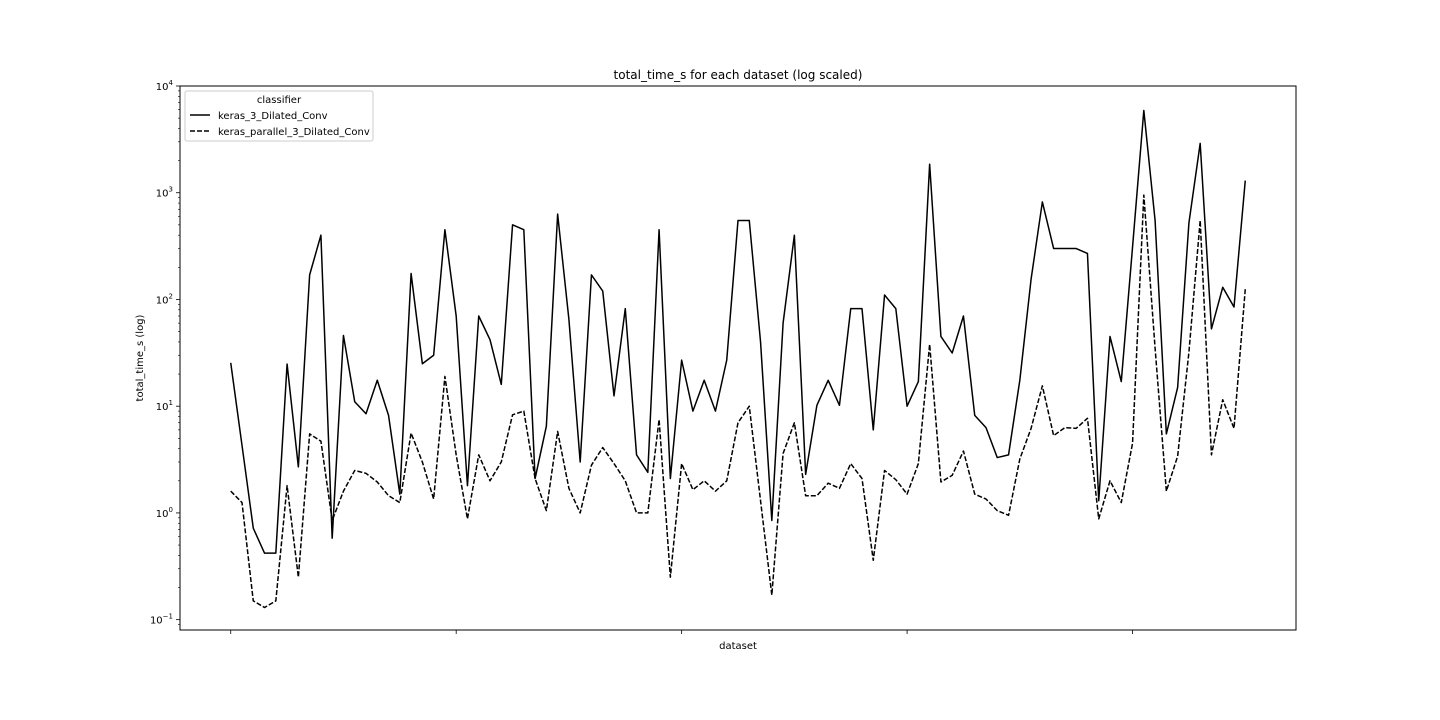 Image resolution: width=1440 pixels, height=720 pixels. What do you see at coordinates (164, 299) in the screenshot?
I see `y-tick-label: 10²` at bounding box center [164, 299].